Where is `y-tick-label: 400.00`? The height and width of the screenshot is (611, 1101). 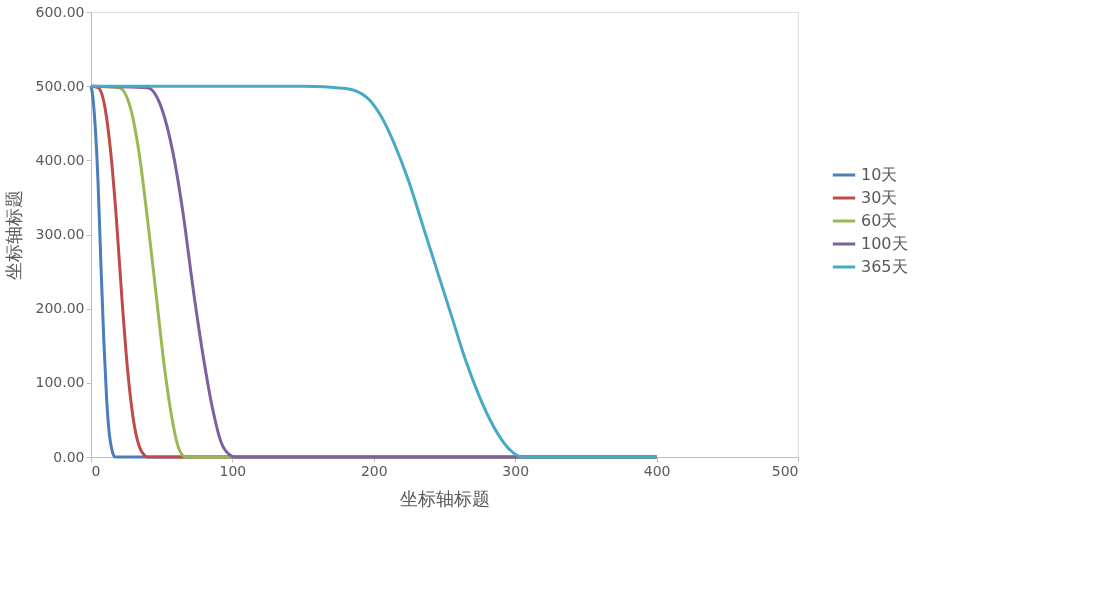 y-tick-label: 400.00 is located at coordinates (60, 159).